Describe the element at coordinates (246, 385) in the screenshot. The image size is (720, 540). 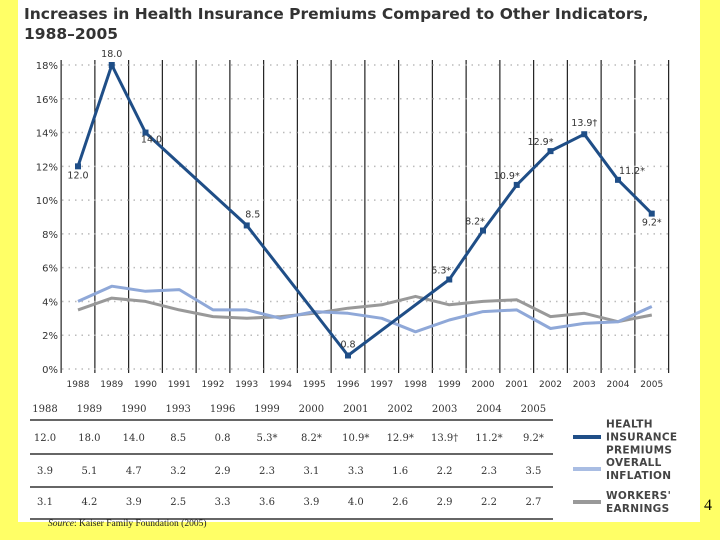
I see `x-tick-label: 1993` at that location.